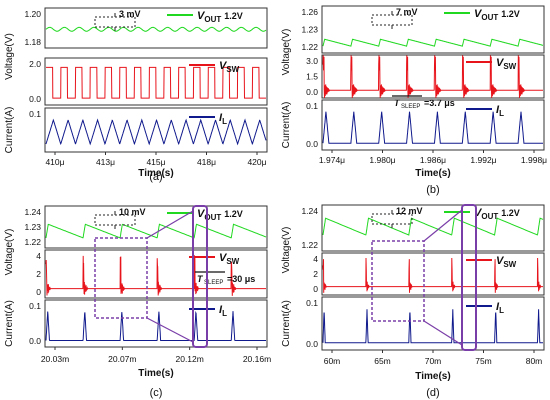 The height and width of the screenshot is (400, 550). Describe the element at coordinates (483, 160) in the screenshot. I see `x-tick-label: 1.992μ` at that location.